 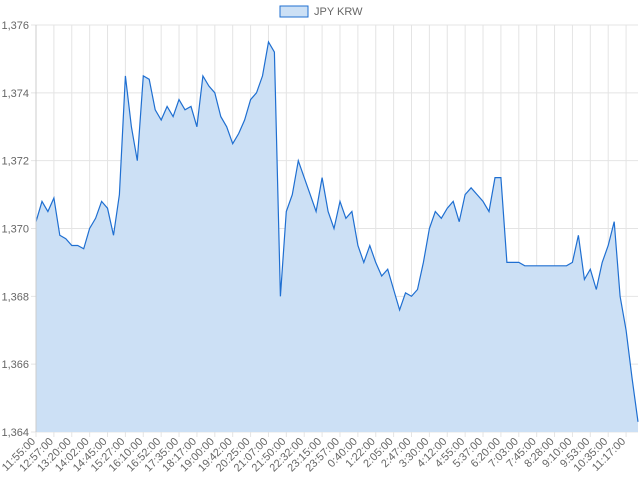 I want to click on y-tick-label: 1,372, so click(x=15, y=162).